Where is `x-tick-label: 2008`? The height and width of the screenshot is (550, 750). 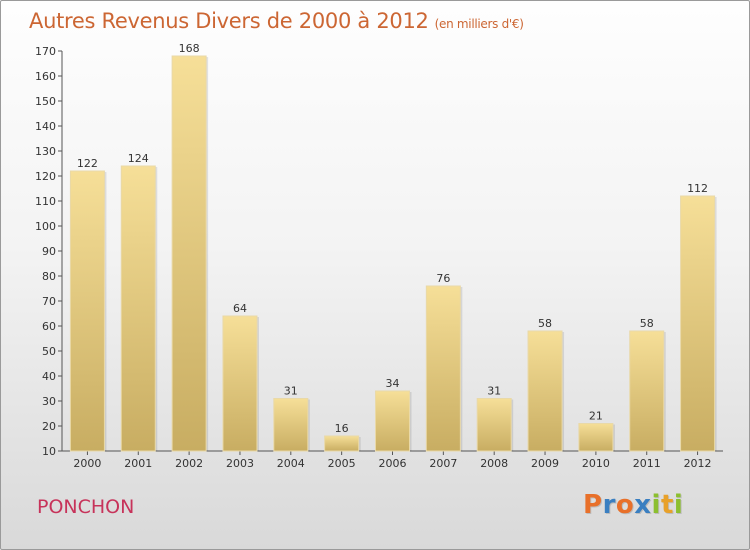 x-tick-label: 2008 is located at coordinates (494, 463).